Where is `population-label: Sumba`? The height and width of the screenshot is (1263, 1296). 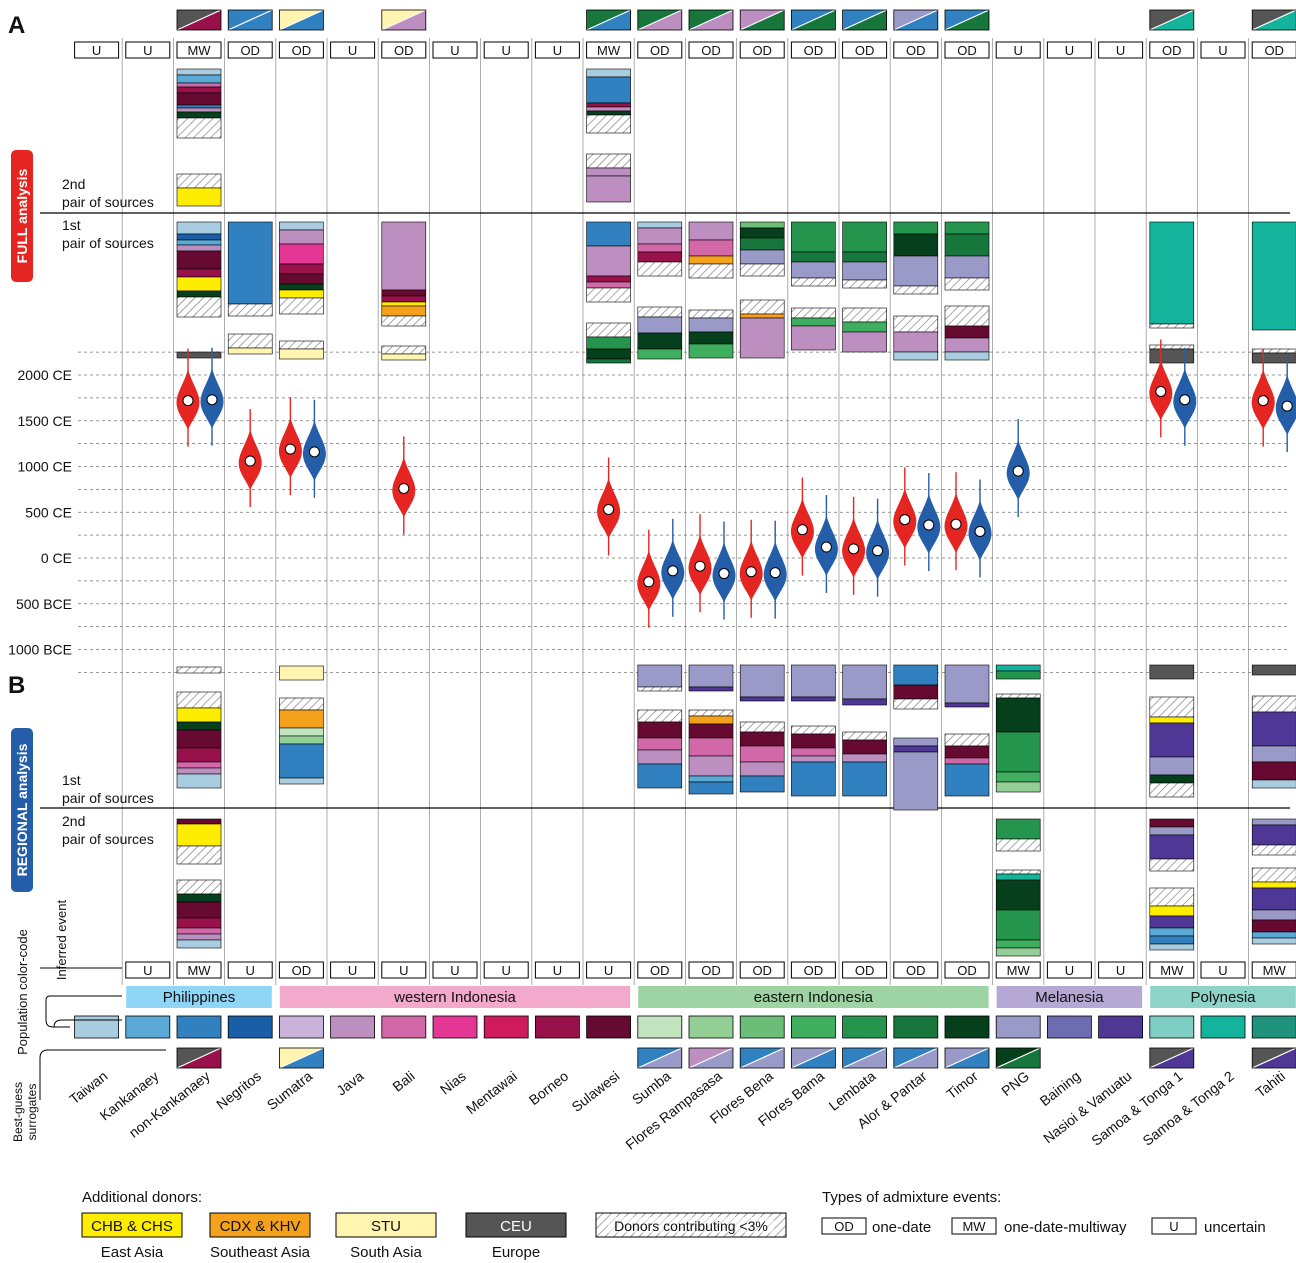
population-label: Sumba is located at coordinates (651, 1088).